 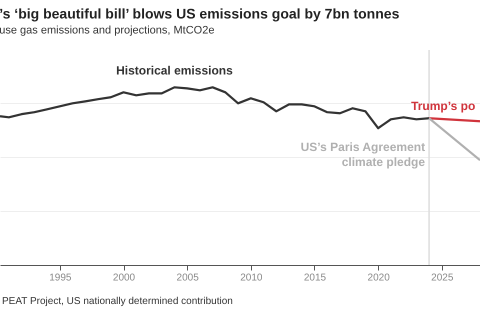 What do you see at coordinates (175, 70) in the screenshot?
I see `series-label: Historical emissions` at bounding box center [175, 70].